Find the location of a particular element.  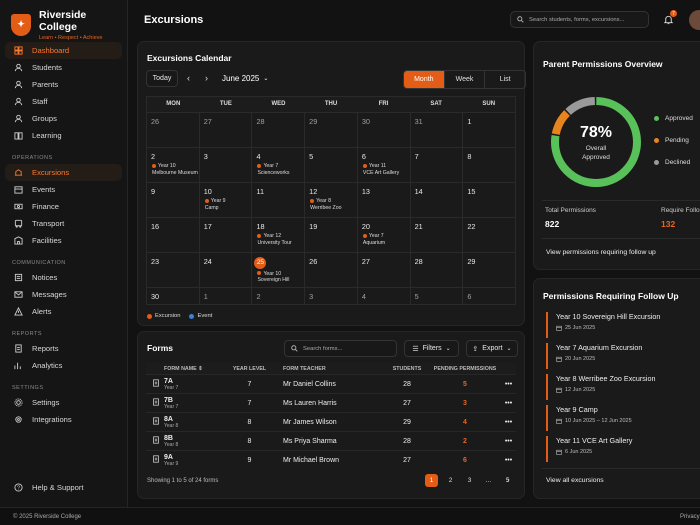

calendar-day-cell: 19 is located at coordinates (330, 235).